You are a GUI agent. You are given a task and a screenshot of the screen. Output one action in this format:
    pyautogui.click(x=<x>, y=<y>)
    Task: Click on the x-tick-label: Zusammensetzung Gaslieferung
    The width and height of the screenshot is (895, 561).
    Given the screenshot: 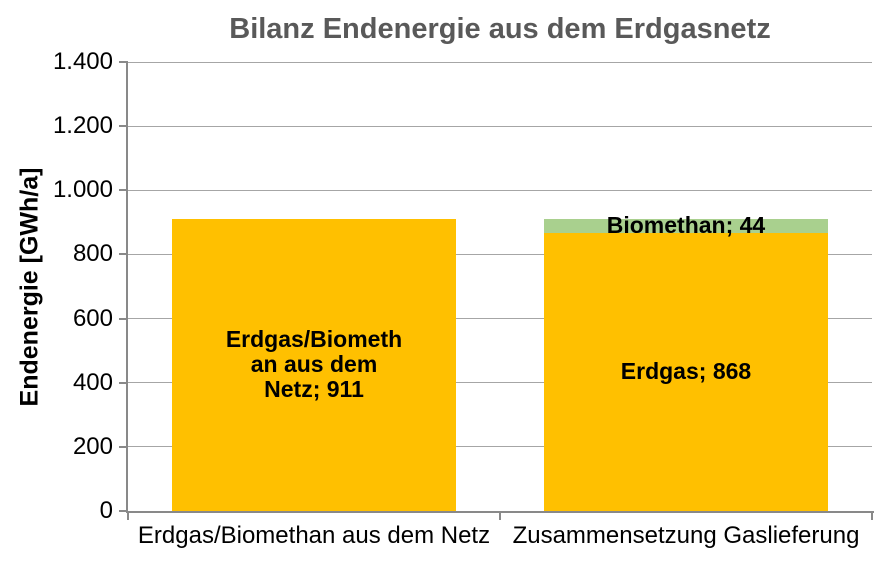 What is the action you would take?
    pyautogui.click(x=686, y=535)
    